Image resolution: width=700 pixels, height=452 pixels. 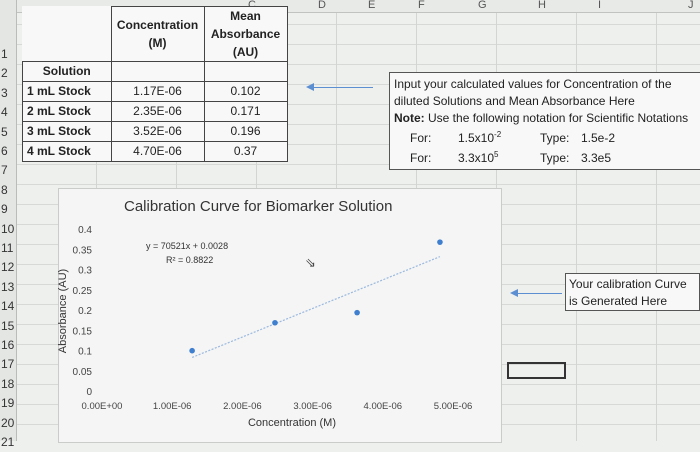 I want to click on row-number: 13, so click(x=8, y=286).